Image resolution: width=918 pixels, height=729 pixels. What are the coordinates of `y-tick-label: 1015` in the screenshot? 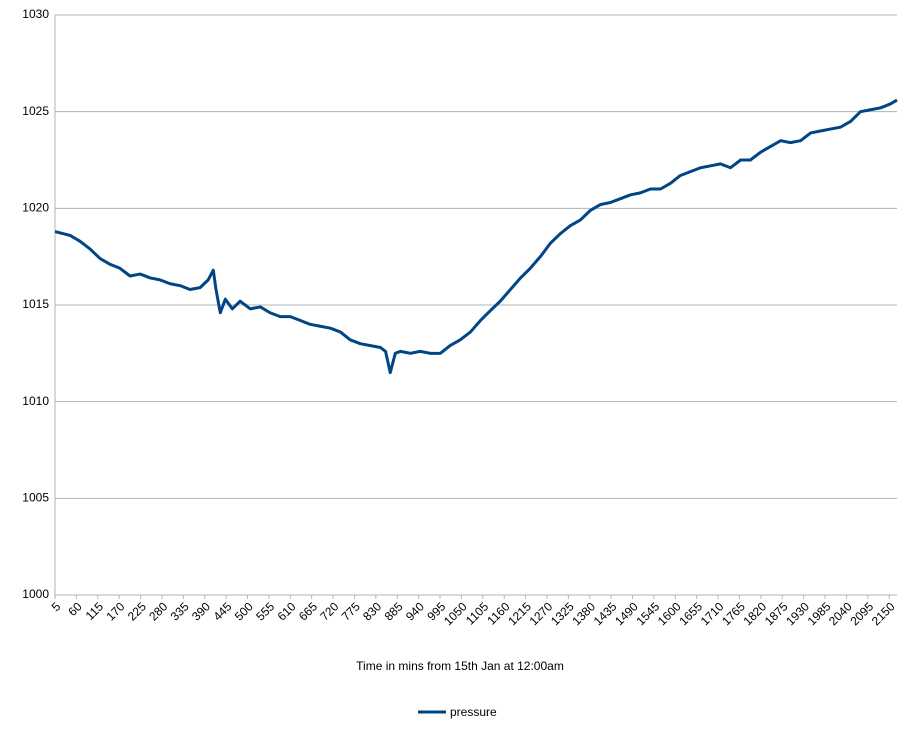 It's located at (35, 304).